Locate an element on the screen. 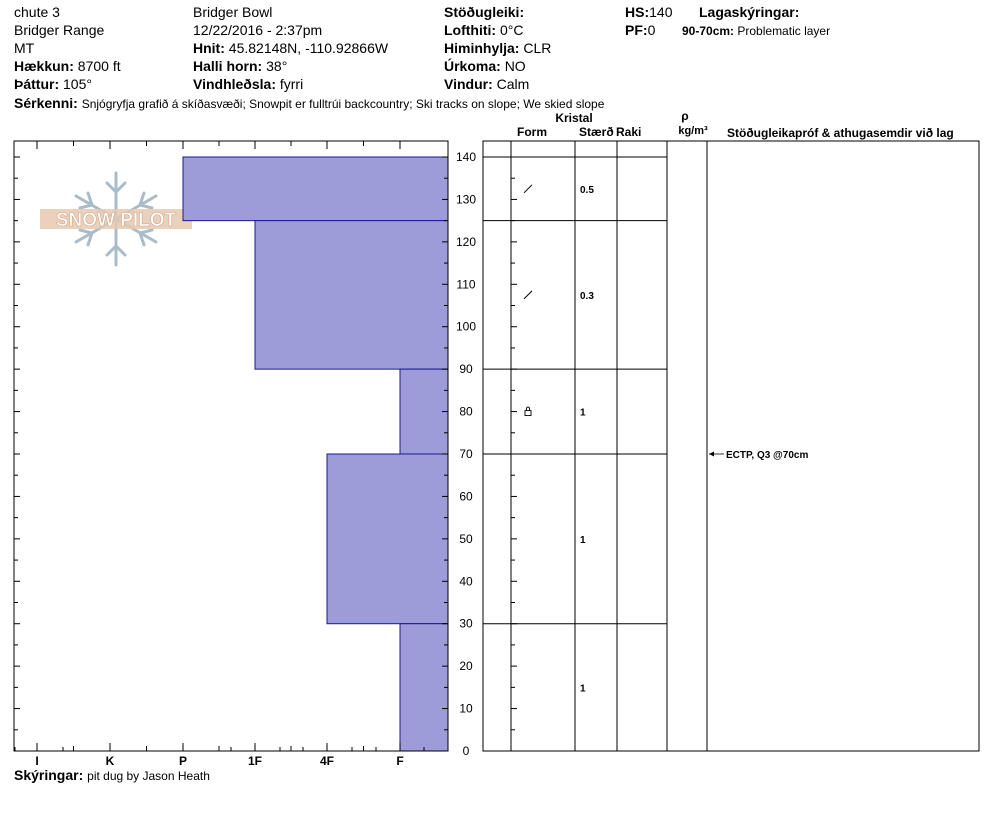 This screenshot has width=994, height=840. observer-area: Bridger Bowl is located at coordinates (233, 12).